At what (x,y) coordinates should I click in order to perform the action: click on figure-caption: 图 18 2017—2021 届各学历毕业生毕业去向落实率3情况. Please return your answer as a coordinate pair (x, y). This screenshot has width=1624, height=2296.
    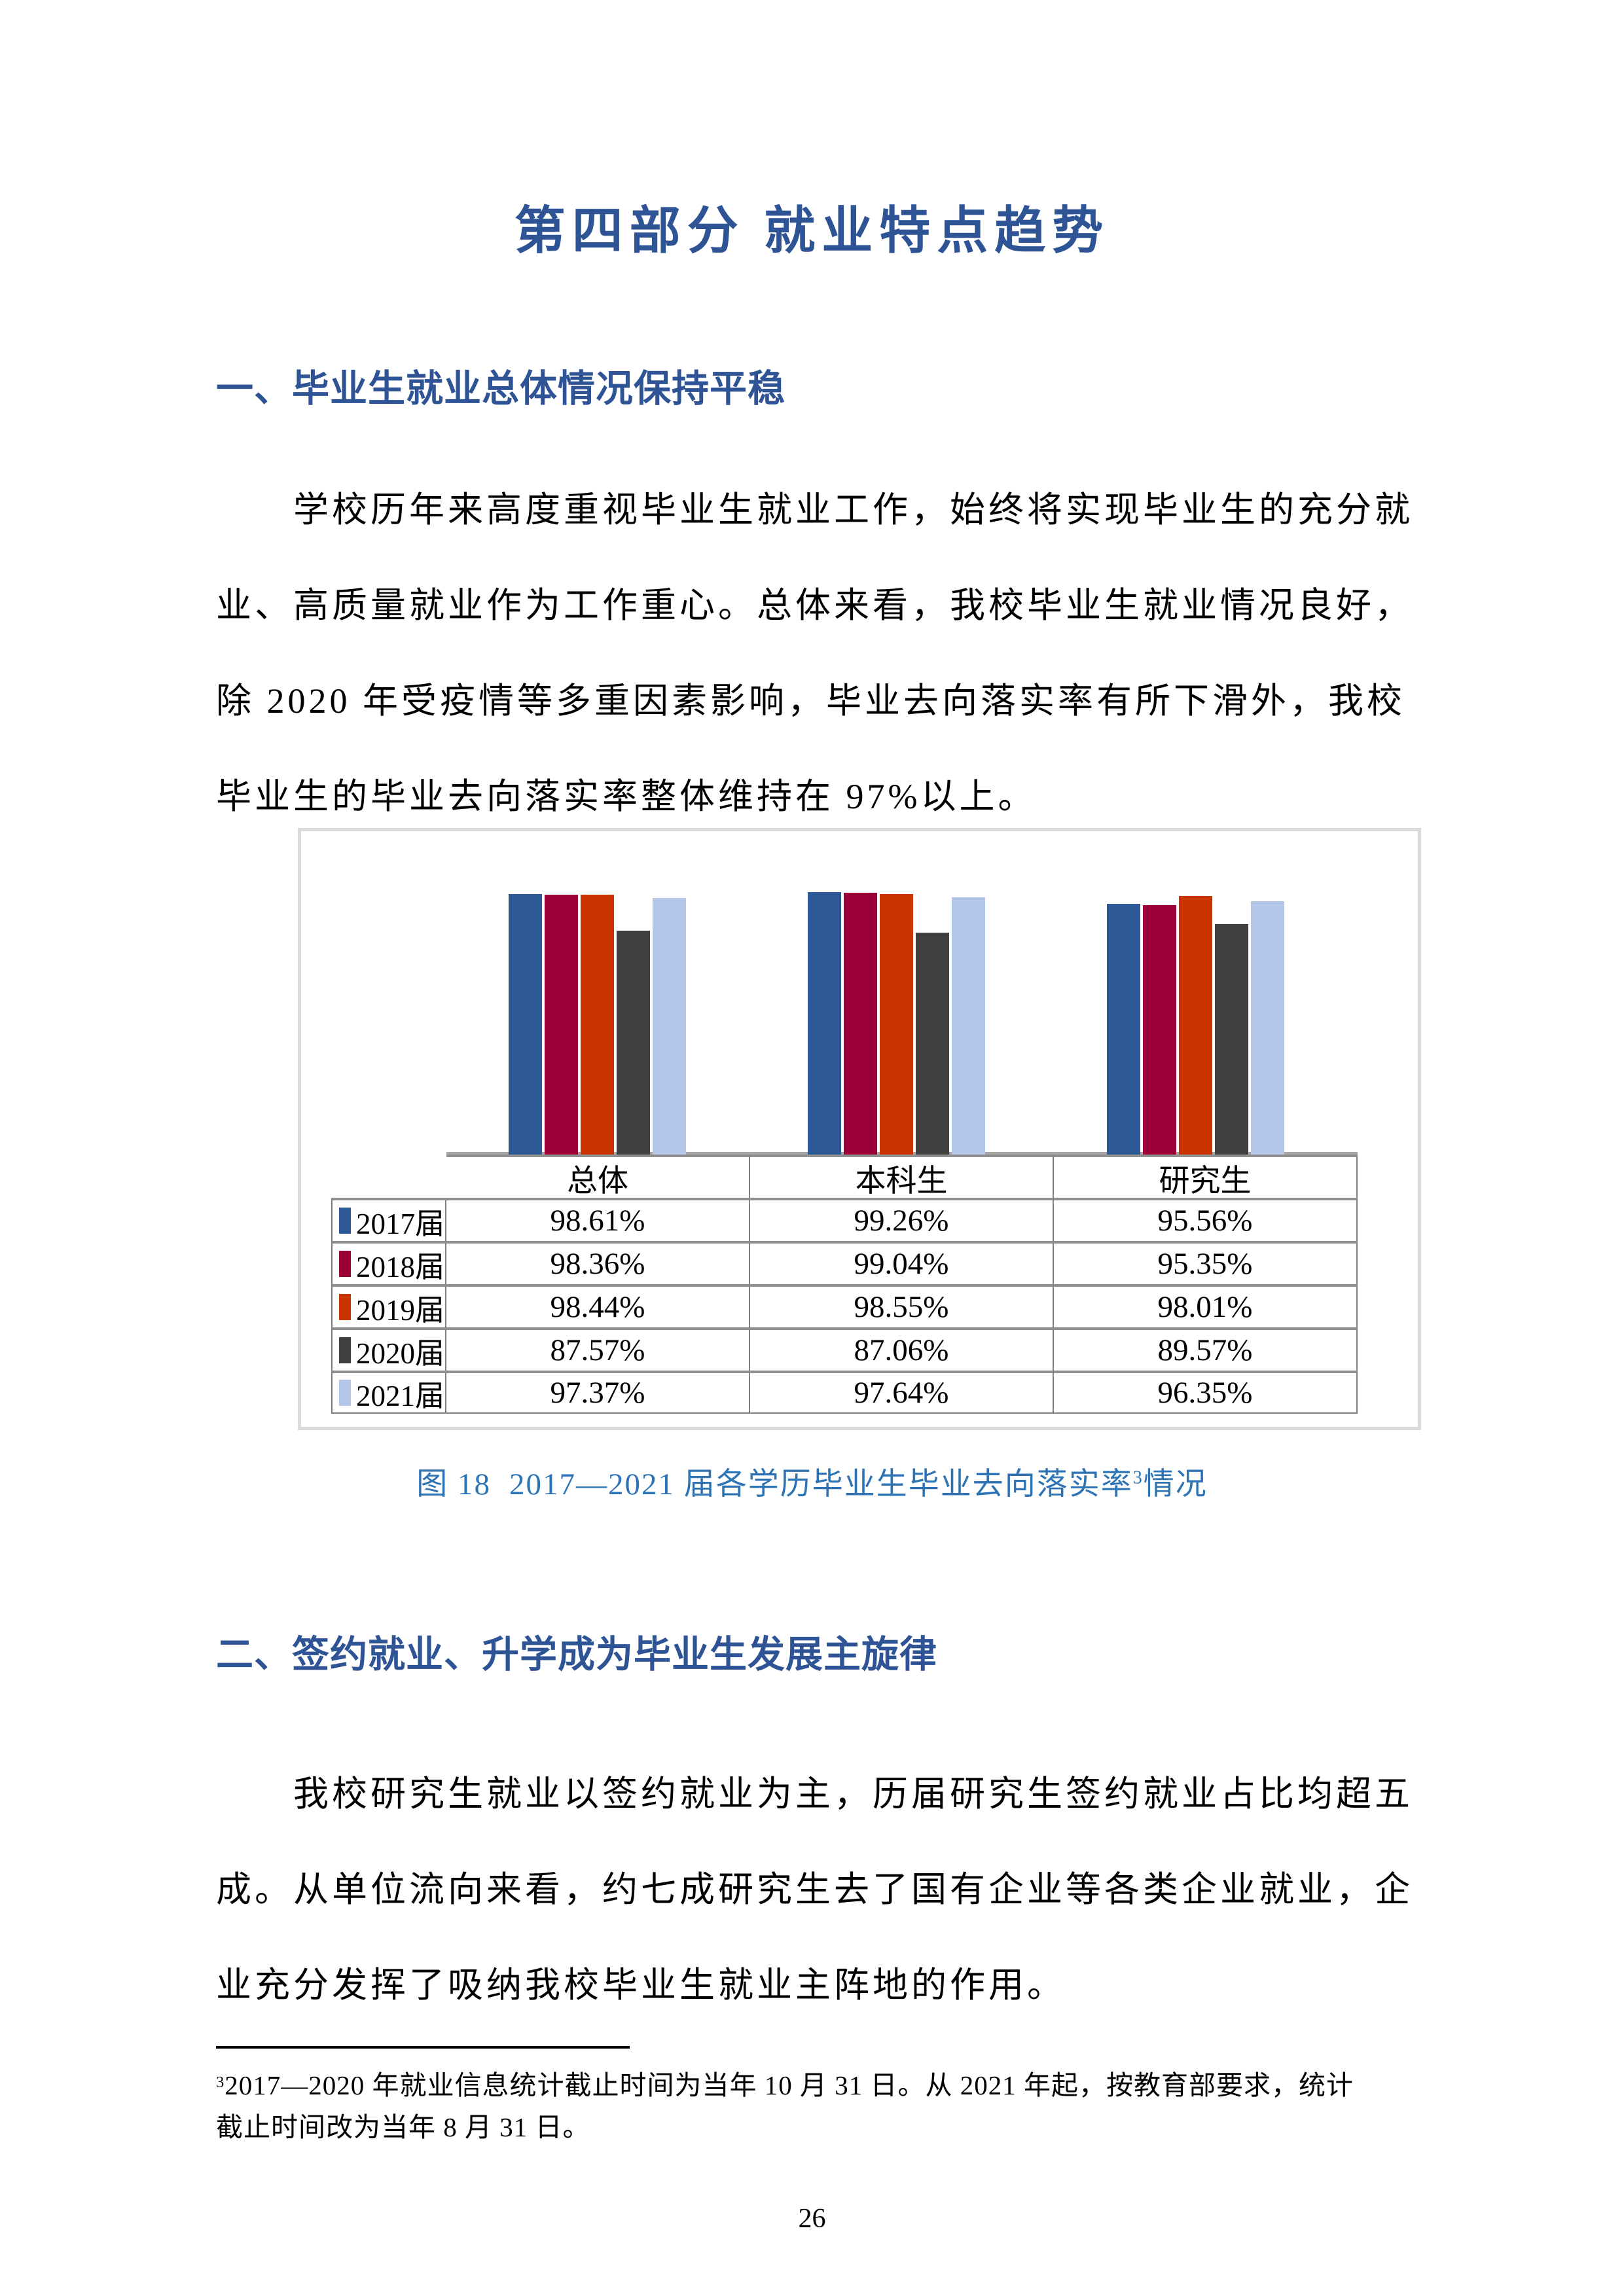
    Looking at the image, I should click on (812, 1481).